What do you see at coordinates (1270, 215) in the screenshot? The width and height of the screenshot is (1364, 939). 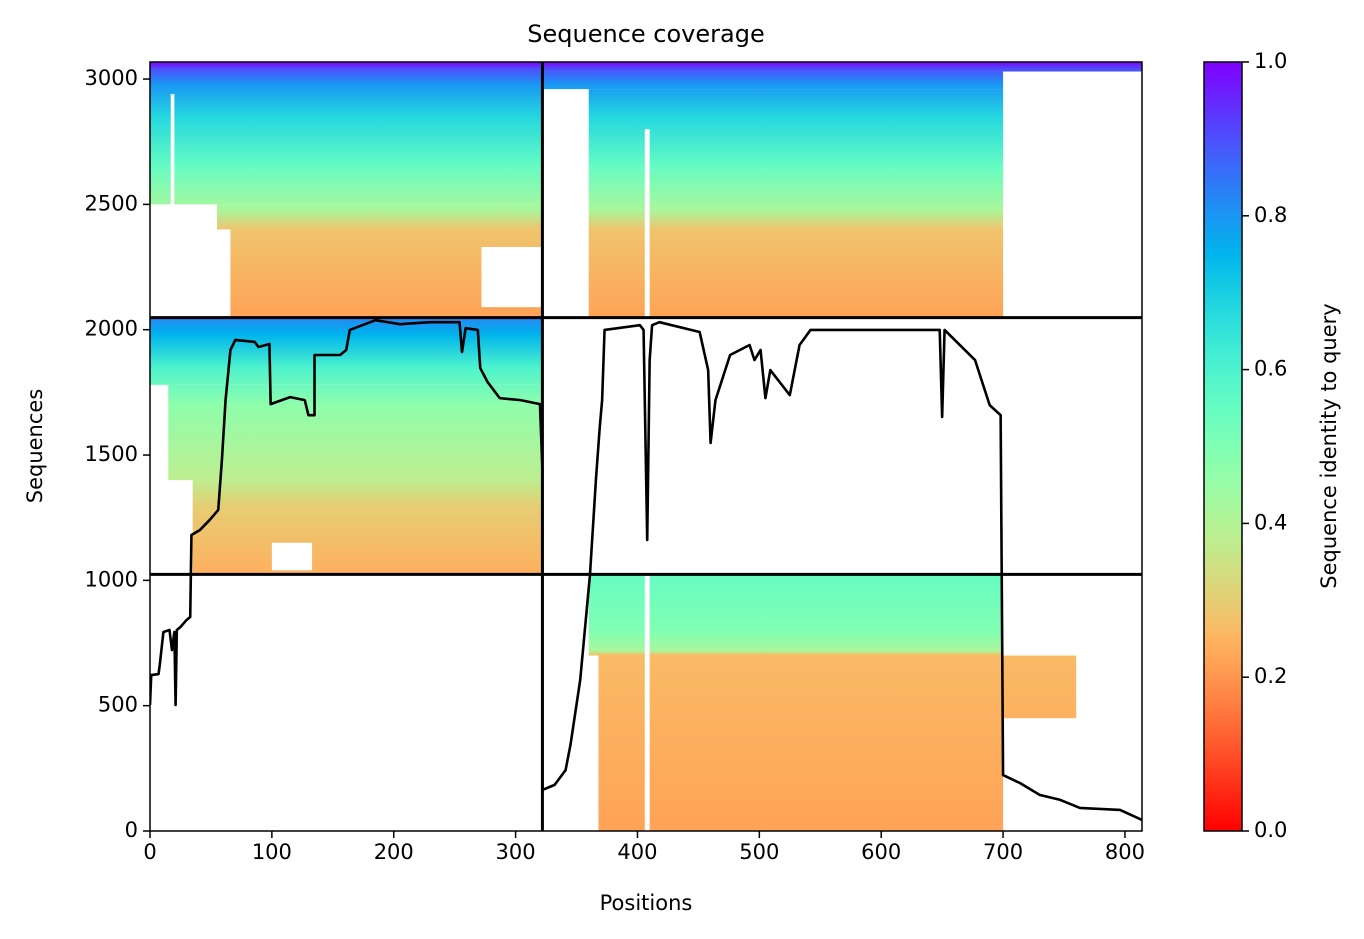 I see `colorbar-tick-label: 0.8` at bounding box center [1270, 215].